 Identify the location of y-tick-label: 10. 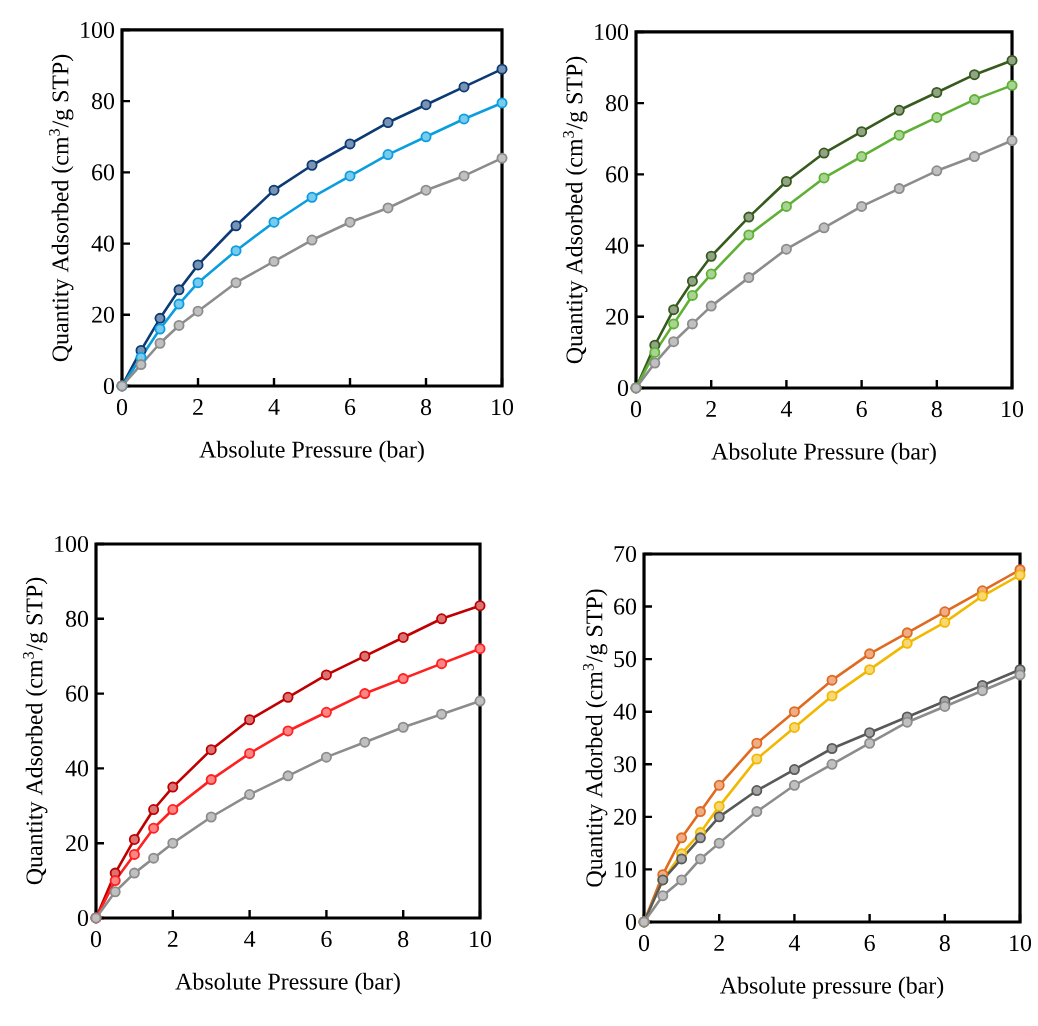
(626, 869).